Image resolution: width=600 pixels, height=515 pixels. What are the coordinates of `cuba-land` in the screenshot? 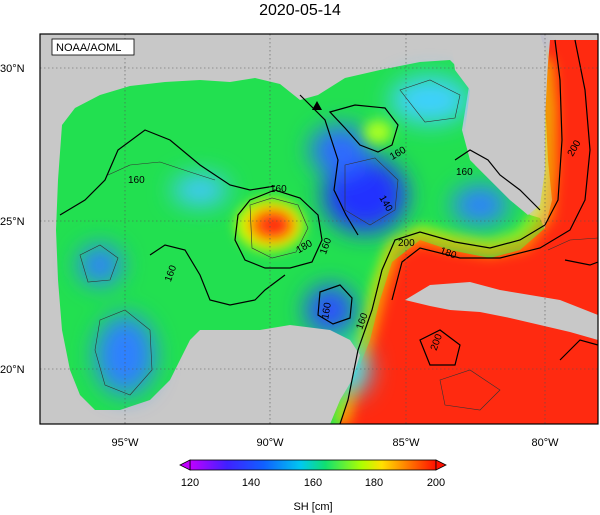 It's located at (501, 311).